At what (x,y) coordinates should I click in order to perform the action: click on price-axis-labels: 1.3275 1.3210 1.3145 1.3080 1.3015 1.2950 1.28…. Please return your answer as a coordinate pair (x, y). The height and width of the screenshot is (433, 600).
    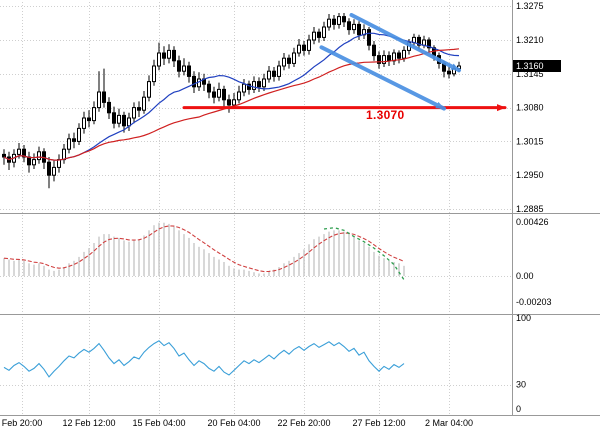
    Looking at the image, I should click on (534, 207).